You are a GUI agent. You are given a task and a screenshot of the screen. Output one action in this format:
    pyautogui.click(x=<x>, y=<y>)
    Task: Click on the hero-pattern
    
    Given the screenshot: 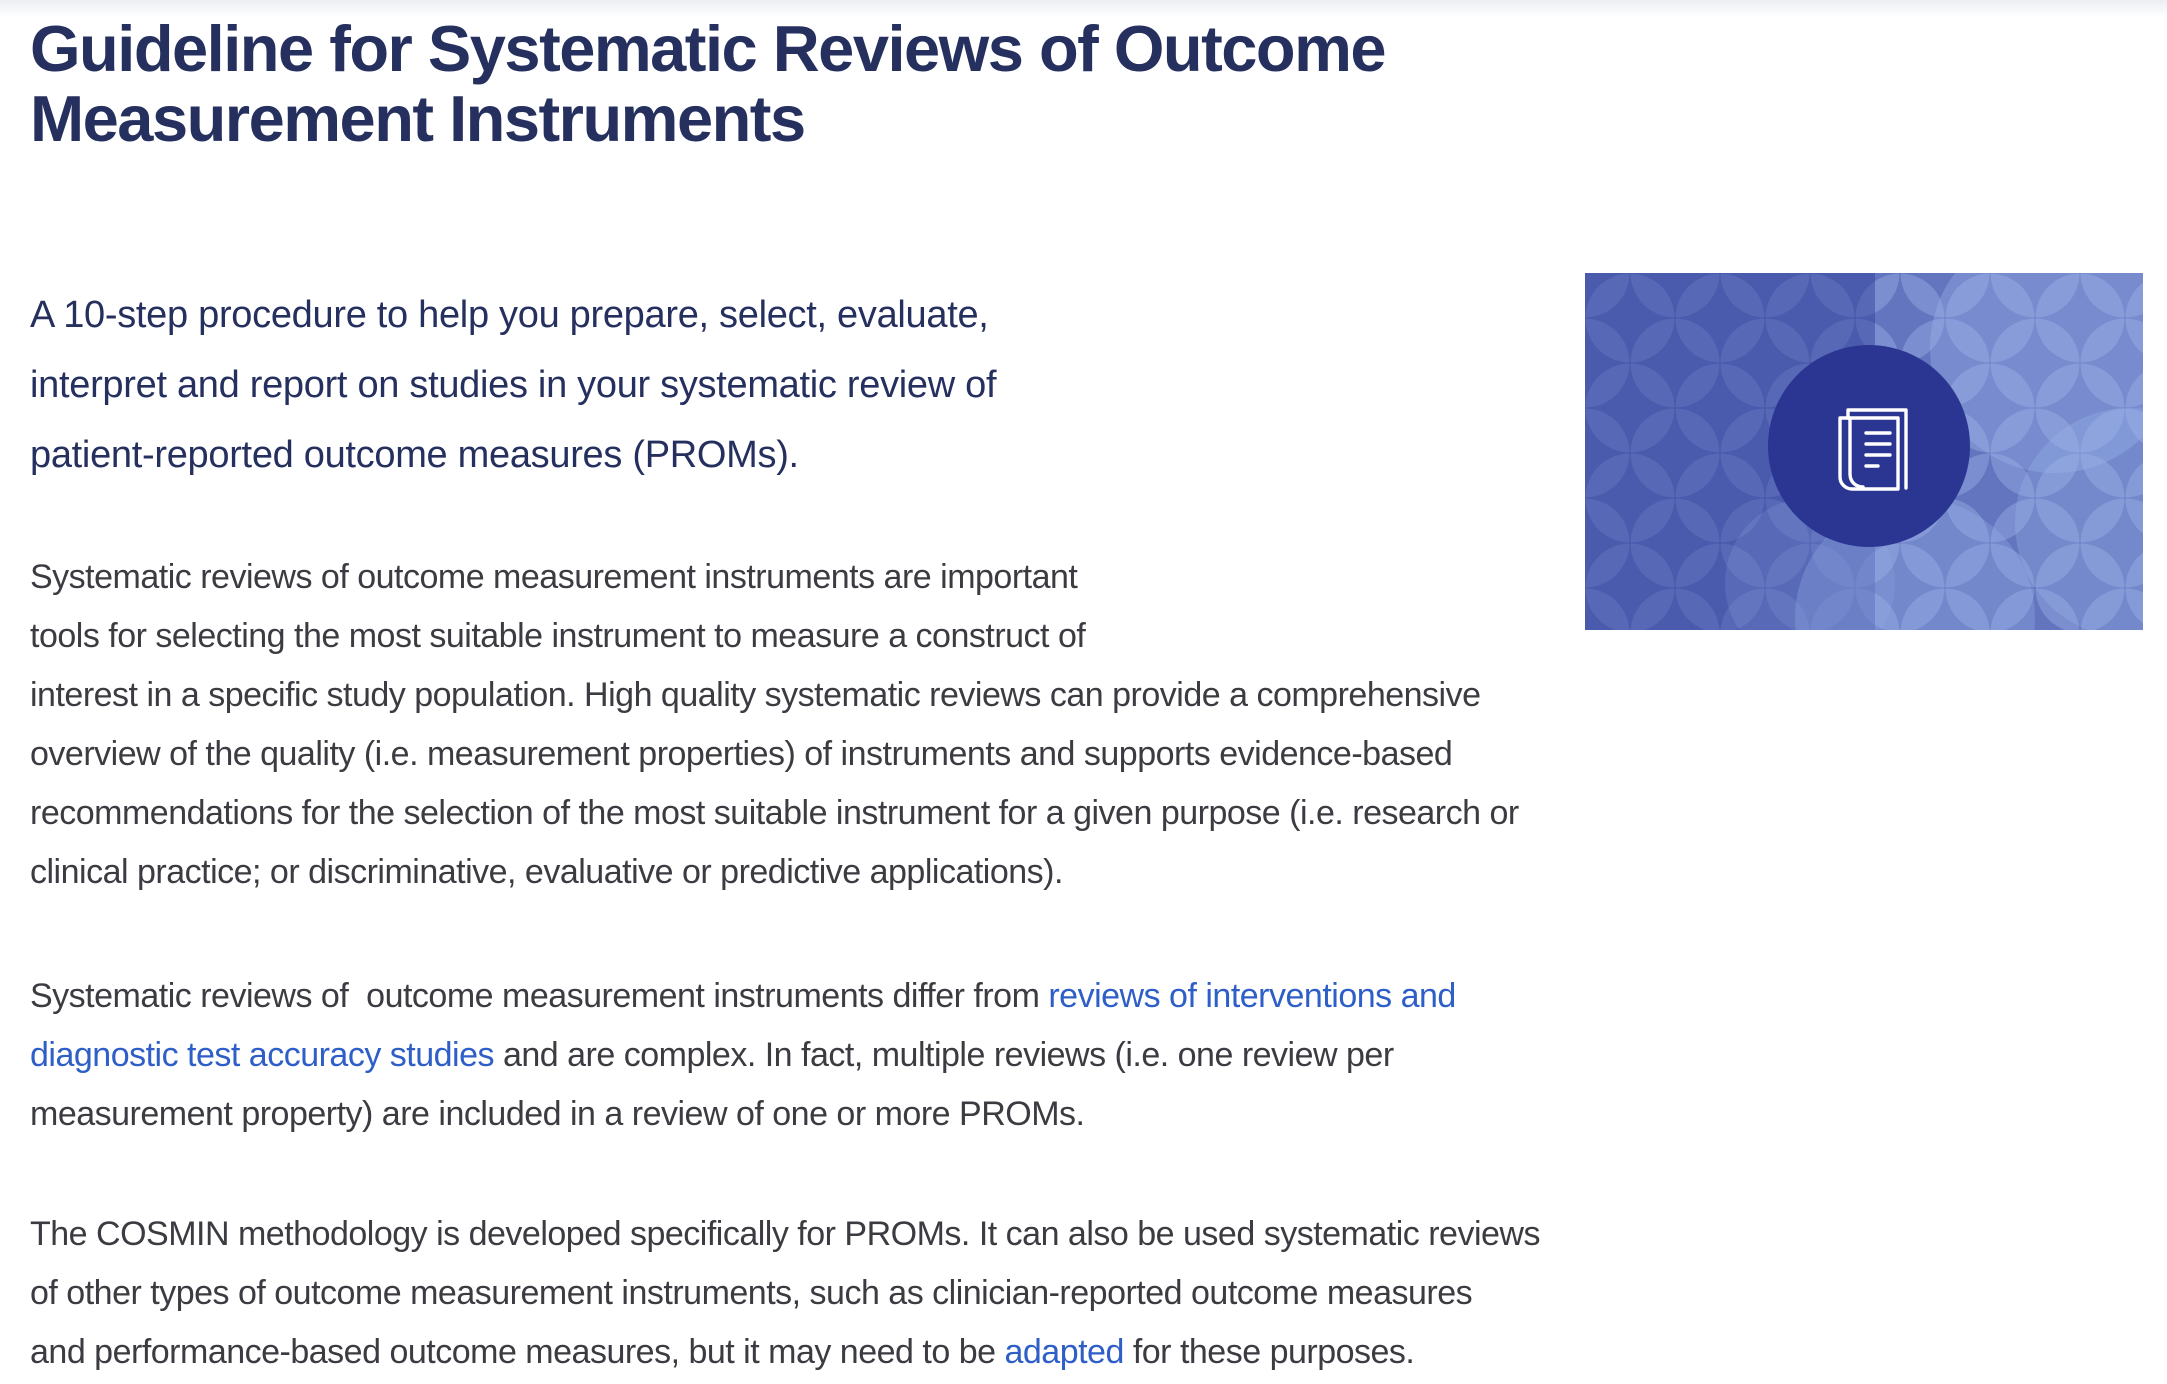 What is the action you would take?
    pyautogui.click(x=1864, y=451)
    